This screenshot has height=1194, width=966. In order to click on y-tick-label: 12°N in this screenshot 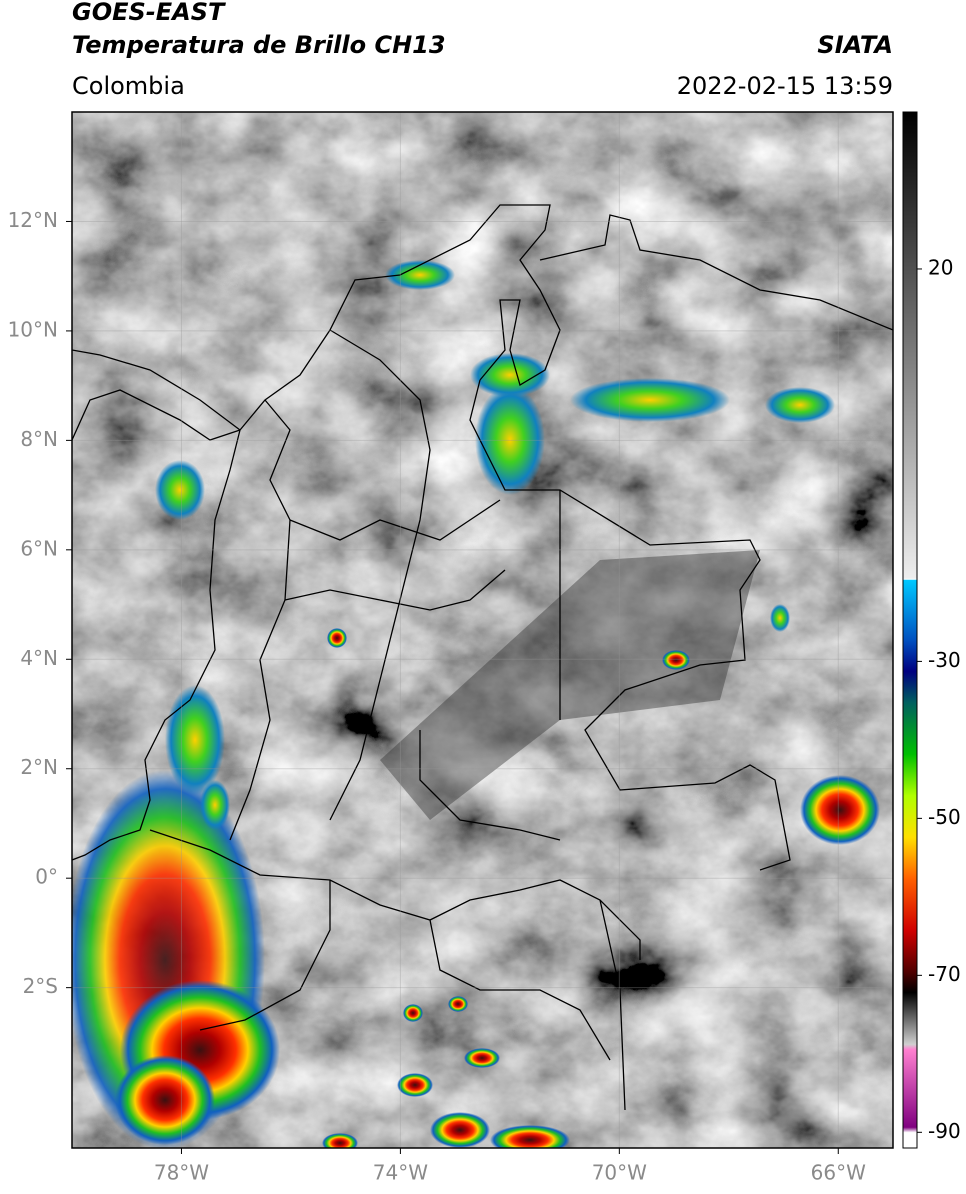, I will do `click(33, 220)`.